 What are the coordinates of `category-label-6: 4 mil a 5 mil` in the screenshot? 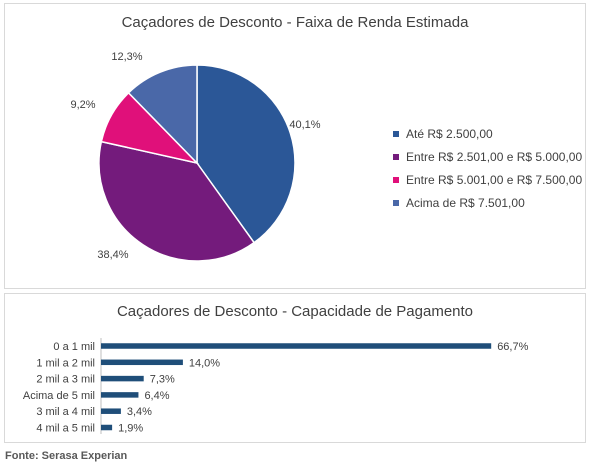 It's located at (65, 429).